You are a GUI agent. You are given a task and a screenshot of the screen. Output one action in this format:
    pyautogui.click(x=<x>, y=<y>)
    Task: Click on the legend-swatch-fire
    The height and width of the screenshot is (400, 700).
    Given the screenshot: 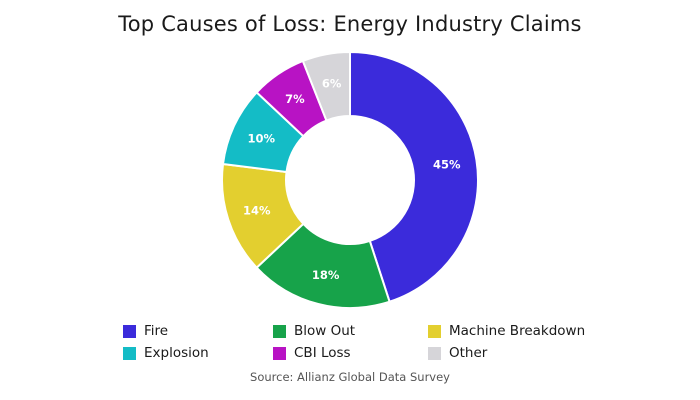 What is the action you would take?
    pyautogui.click(x=129, y=331)
    